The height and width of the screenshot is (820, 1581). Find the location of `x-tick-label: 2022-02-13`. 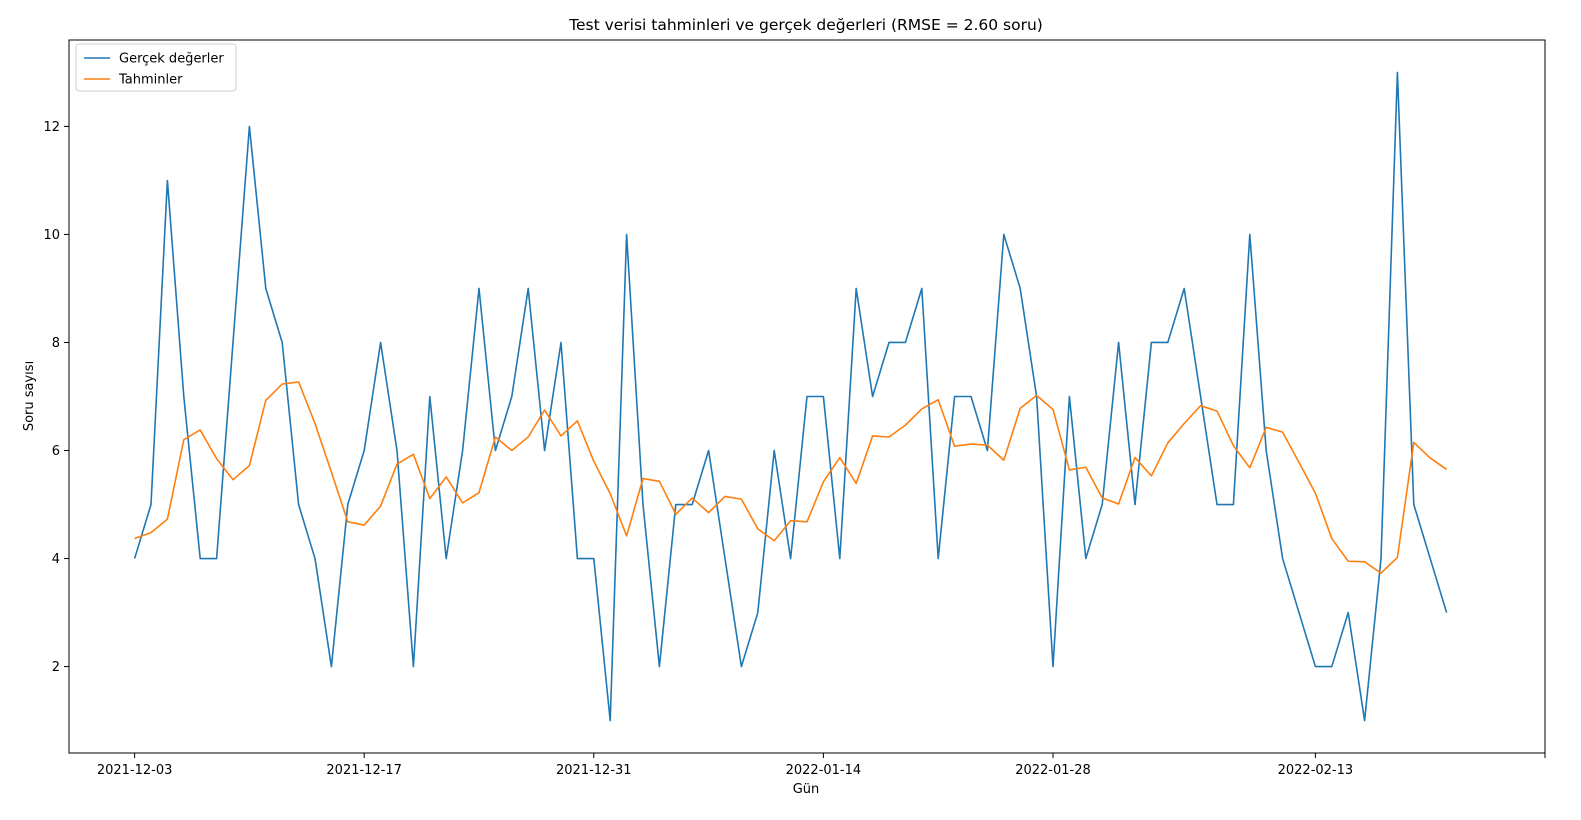

x-tick-label: 2022-02-13 is located at coordinates (1316, 770).